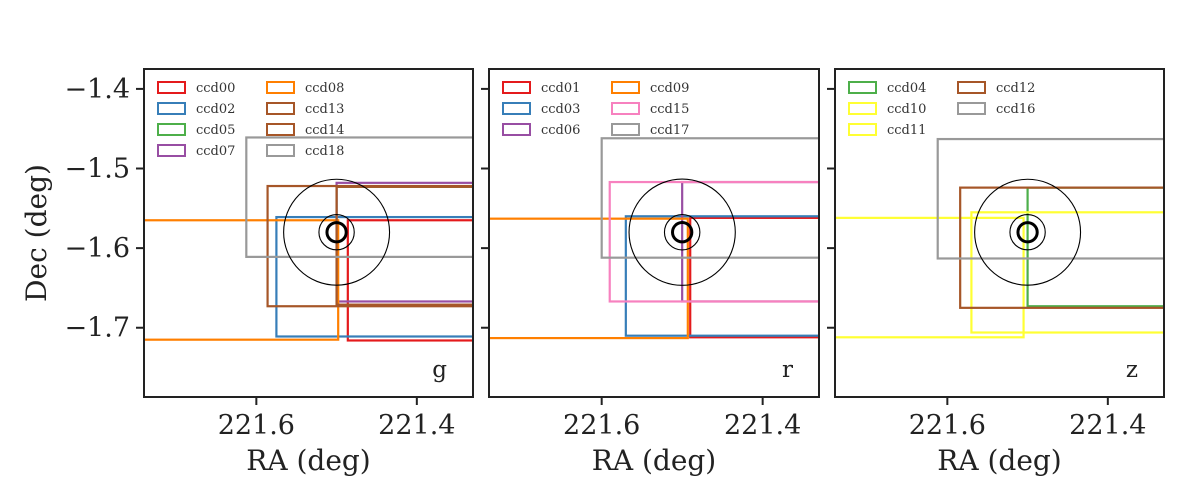 This screenshot has width=1200, height=500. Describe the element at coordinates (97, 89) in the screenshot. I see `y-tick-label: −1.4` at that location.